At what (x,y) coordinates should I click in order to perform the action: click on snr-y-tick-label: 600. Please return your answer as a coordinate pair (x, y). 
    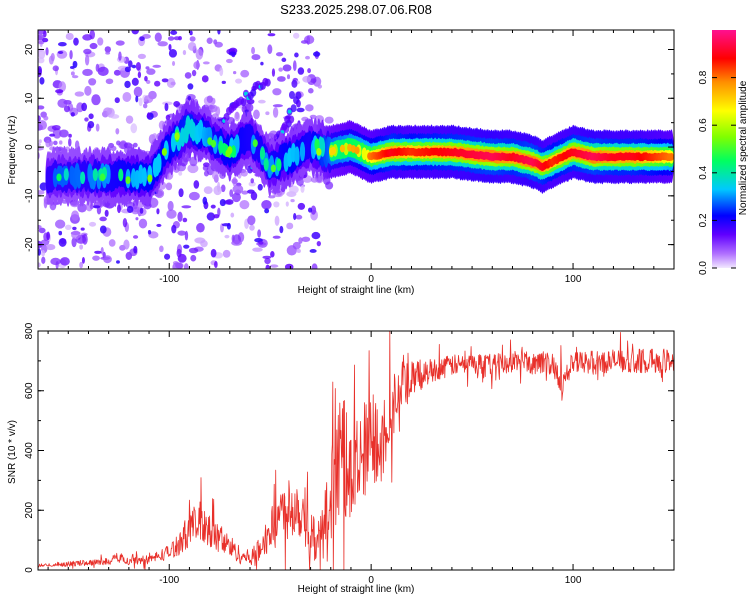
    Looking at the image, I should click on (29, 390).